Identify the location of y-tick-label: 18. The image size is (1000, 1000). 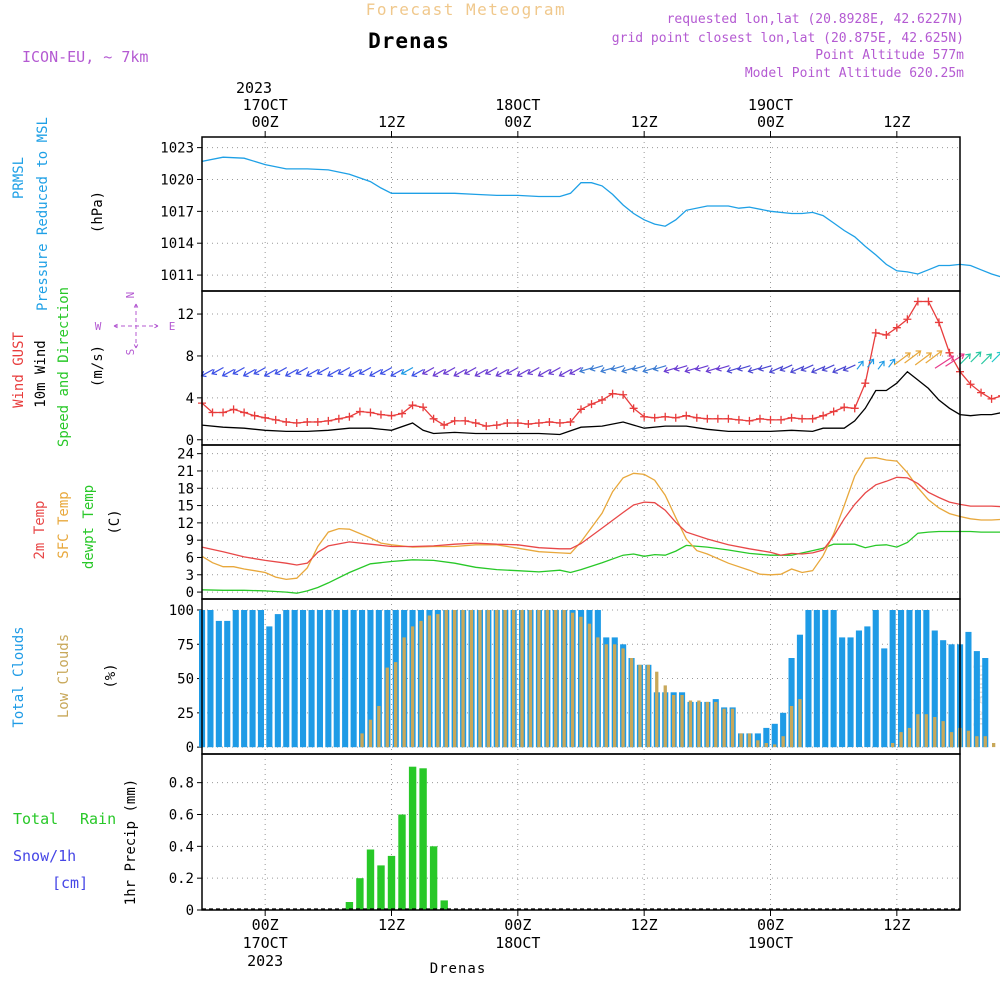
(185, 489).